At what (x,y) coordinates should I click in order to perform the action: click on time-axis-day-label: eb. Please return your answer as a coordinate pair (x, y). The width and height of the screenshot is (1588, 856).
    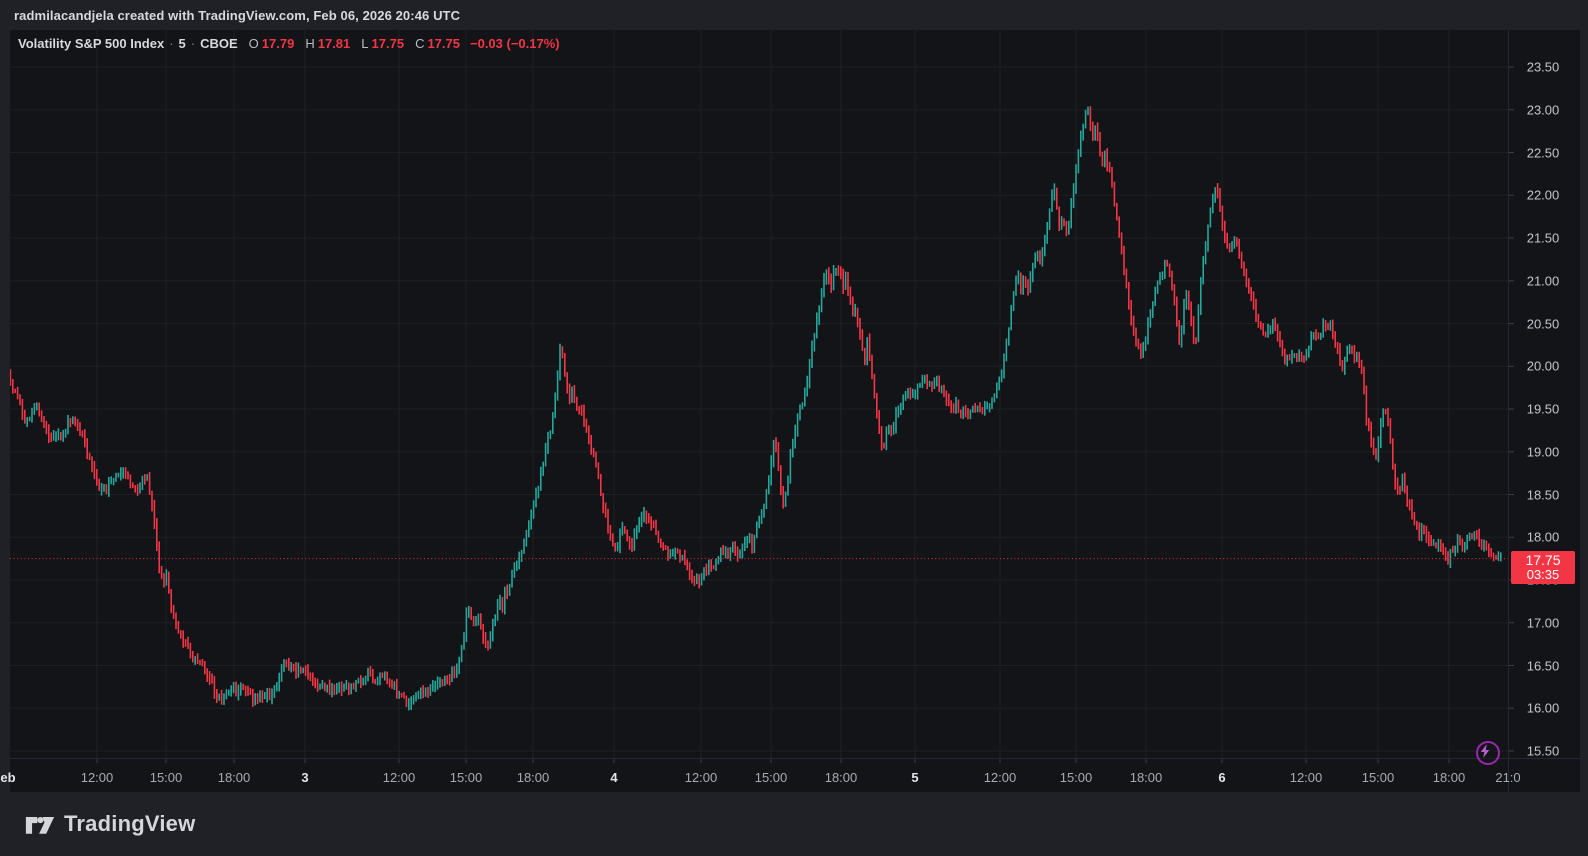
    Looking at the image, I should click on (8, 777).